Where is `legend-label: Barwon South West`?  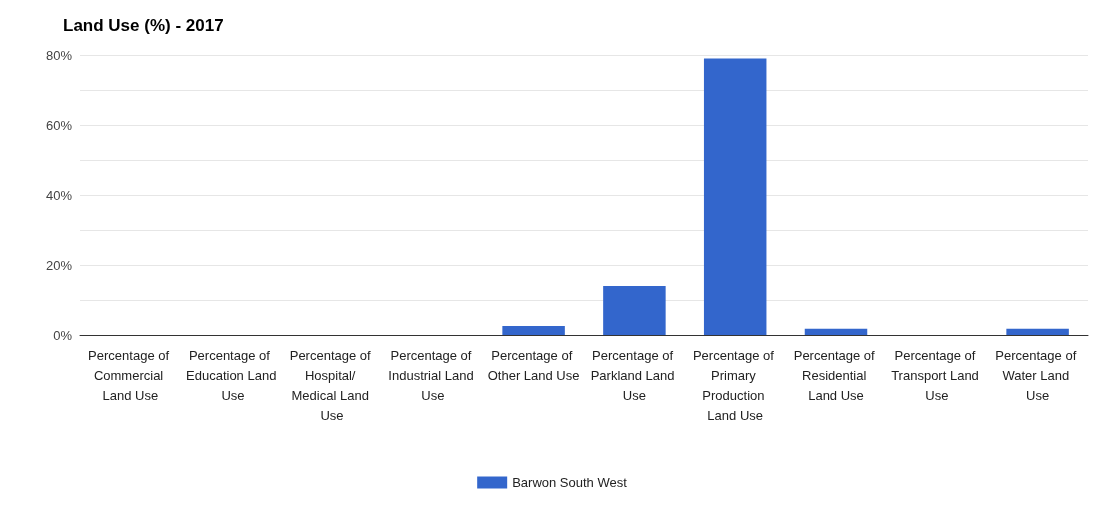
legend-label: Barwon South West is located at coordinates (570, 482).